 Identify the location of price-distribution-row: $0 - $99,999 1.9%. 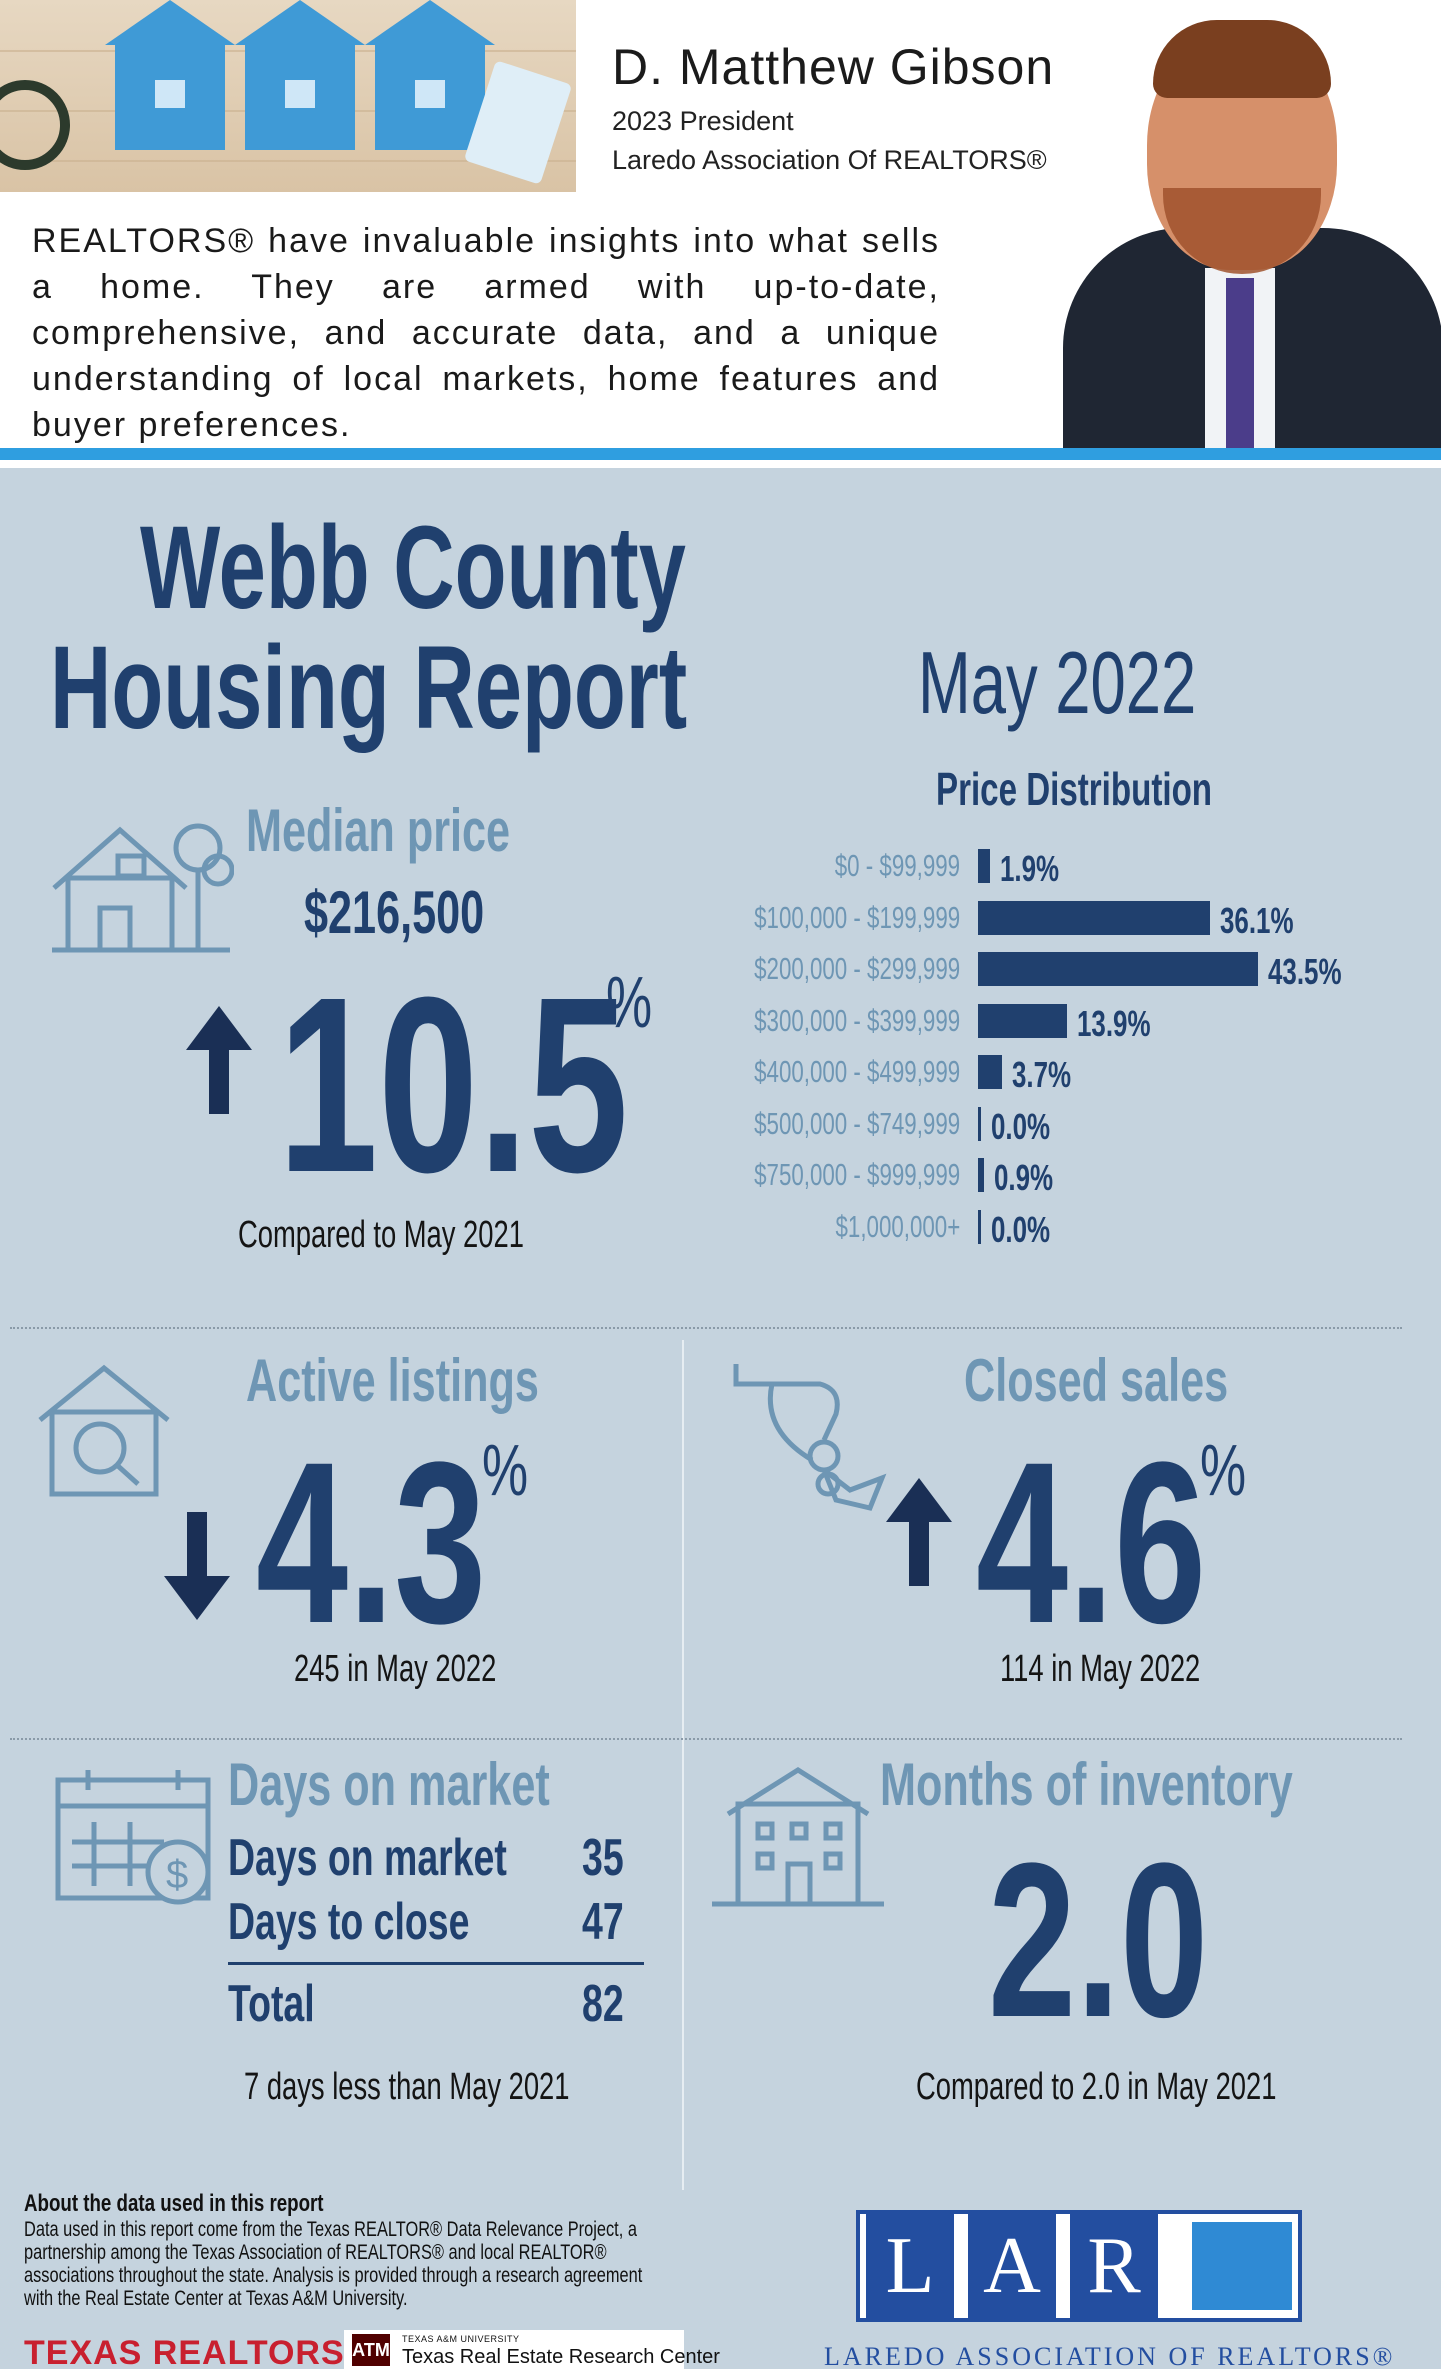
(1050, 867).